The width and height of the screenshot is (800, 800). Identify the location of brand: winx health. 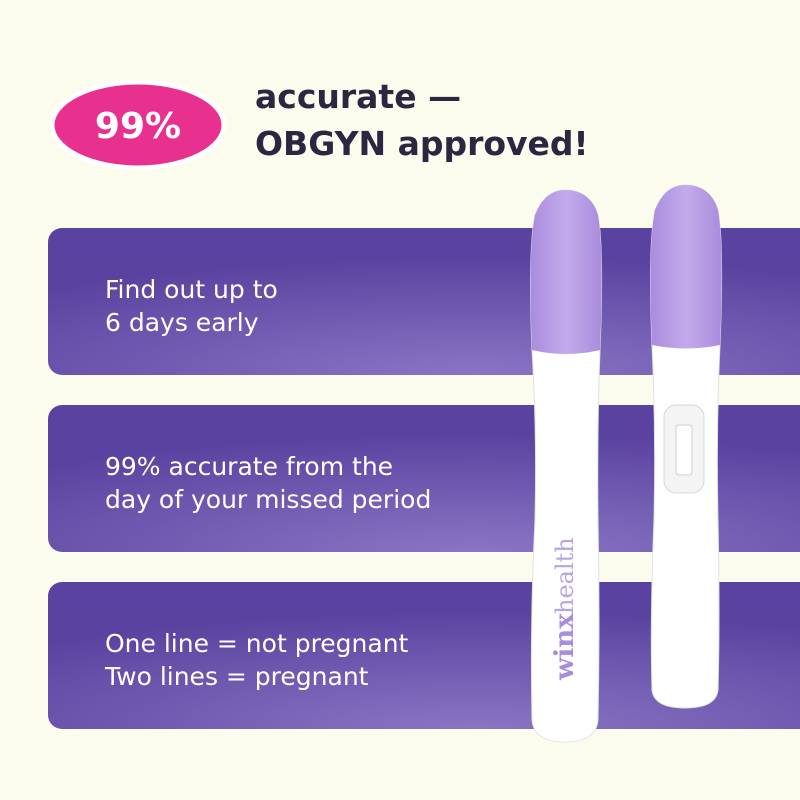
(565, 609).